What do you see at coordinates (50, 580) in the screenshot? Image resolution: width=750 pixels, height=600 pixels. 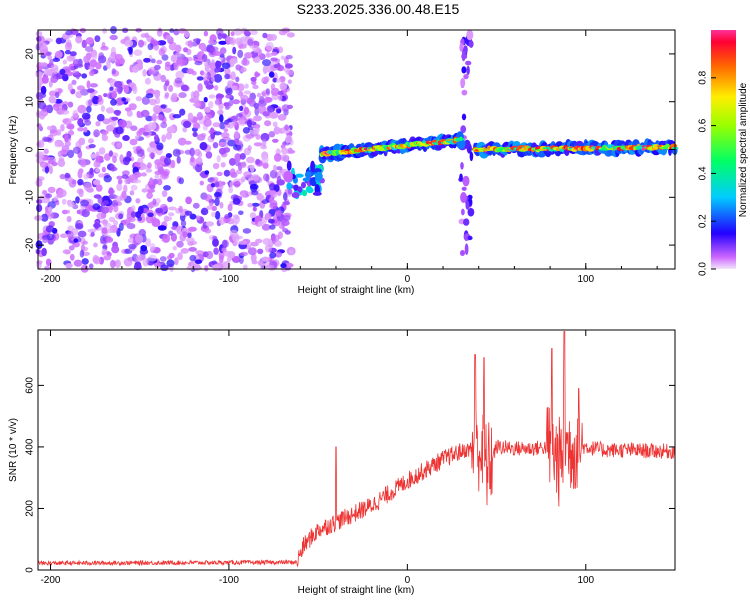 I see `x-tick-label: -200` at bounding box center [50, 580].